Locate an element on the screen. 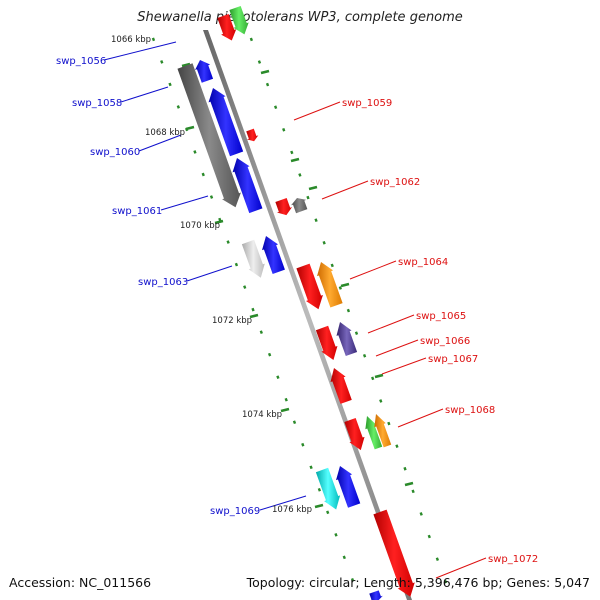  gene-label-swp_1058: swp_1058 is located at coordinates (97, 103).